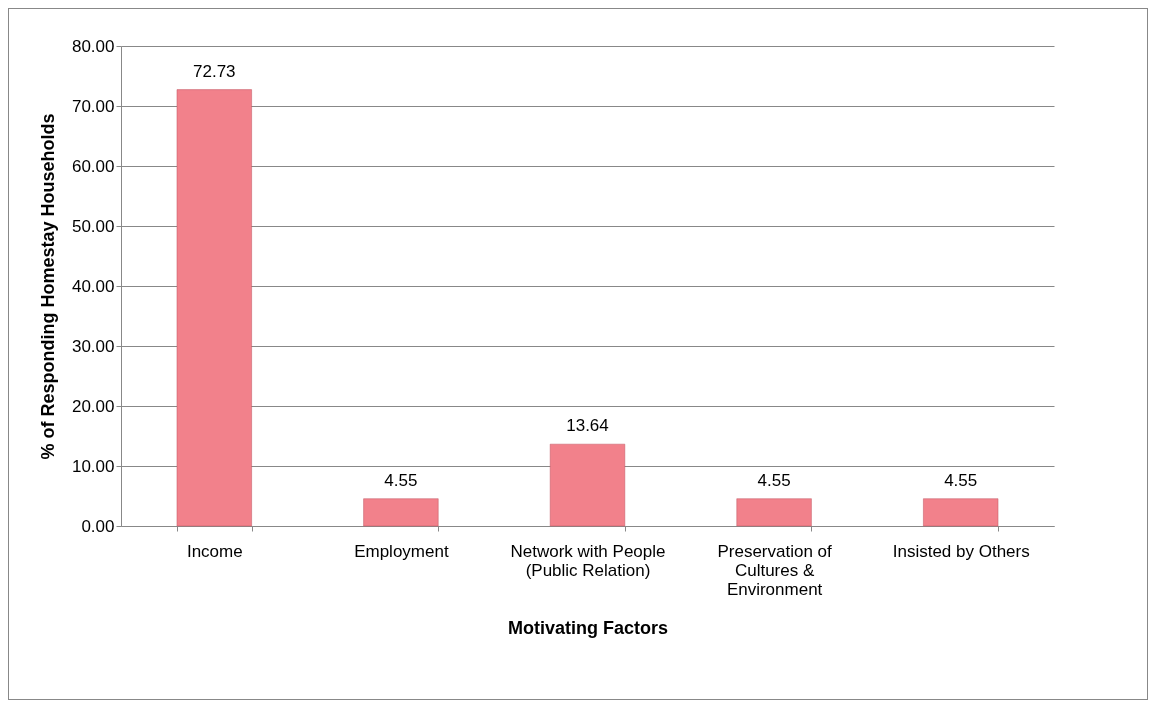  I want to click on x-tick-label: Employment, so click(401, 551).